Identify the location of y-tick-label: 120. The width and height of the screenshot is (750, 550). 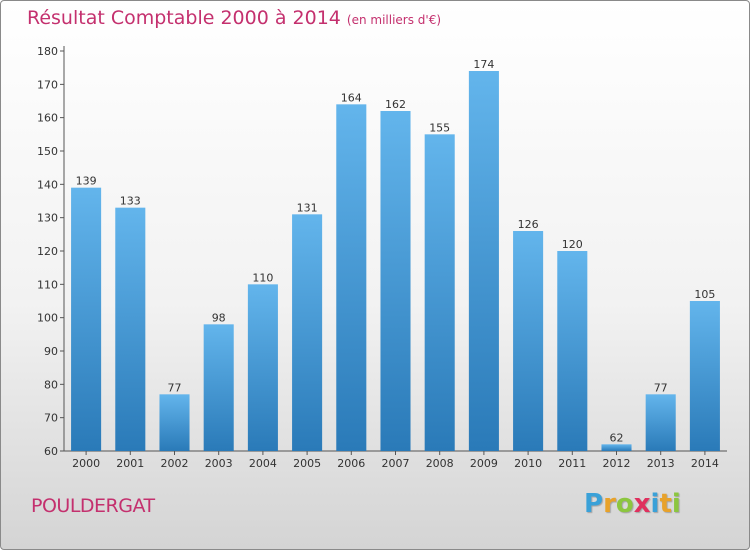
(47, 251).